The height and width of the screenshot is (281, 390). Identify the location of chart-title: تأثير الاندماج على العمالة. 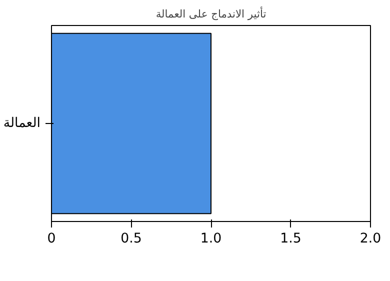
(211, 13).